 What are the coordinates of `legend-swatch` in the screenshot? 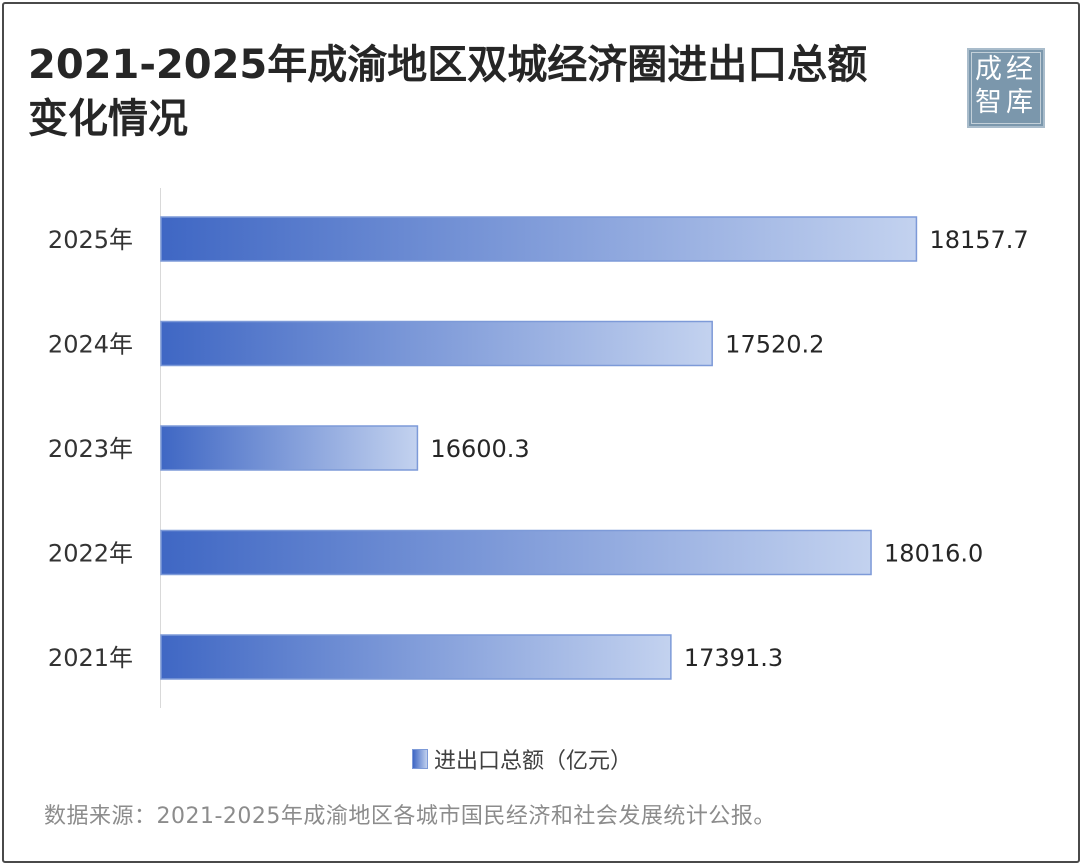 It's located at (420, 759).